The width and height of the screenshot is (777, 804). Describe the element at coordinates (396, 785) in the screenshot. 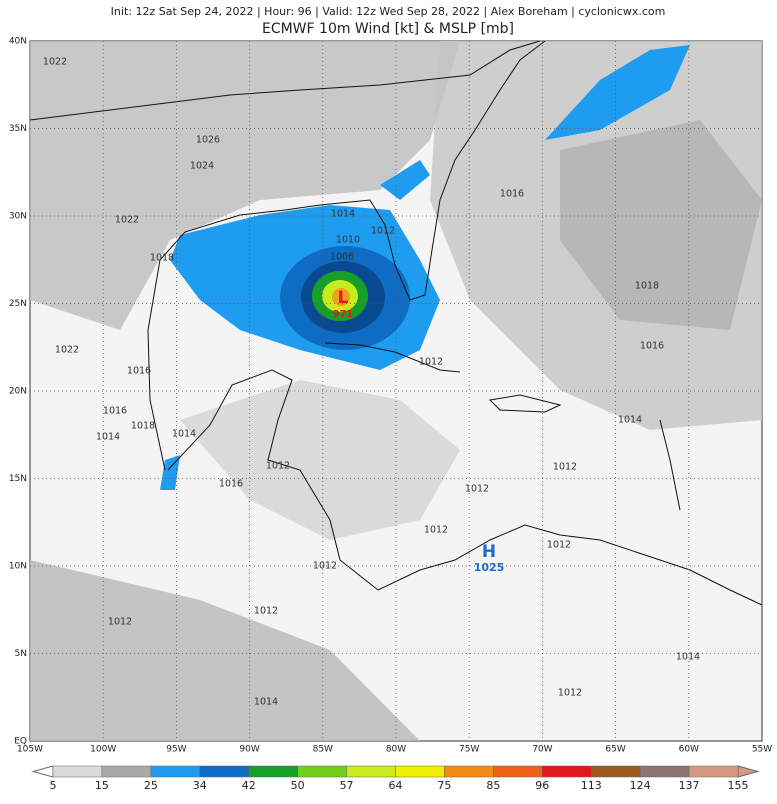

I see `colorbar-label: 64` at that location.